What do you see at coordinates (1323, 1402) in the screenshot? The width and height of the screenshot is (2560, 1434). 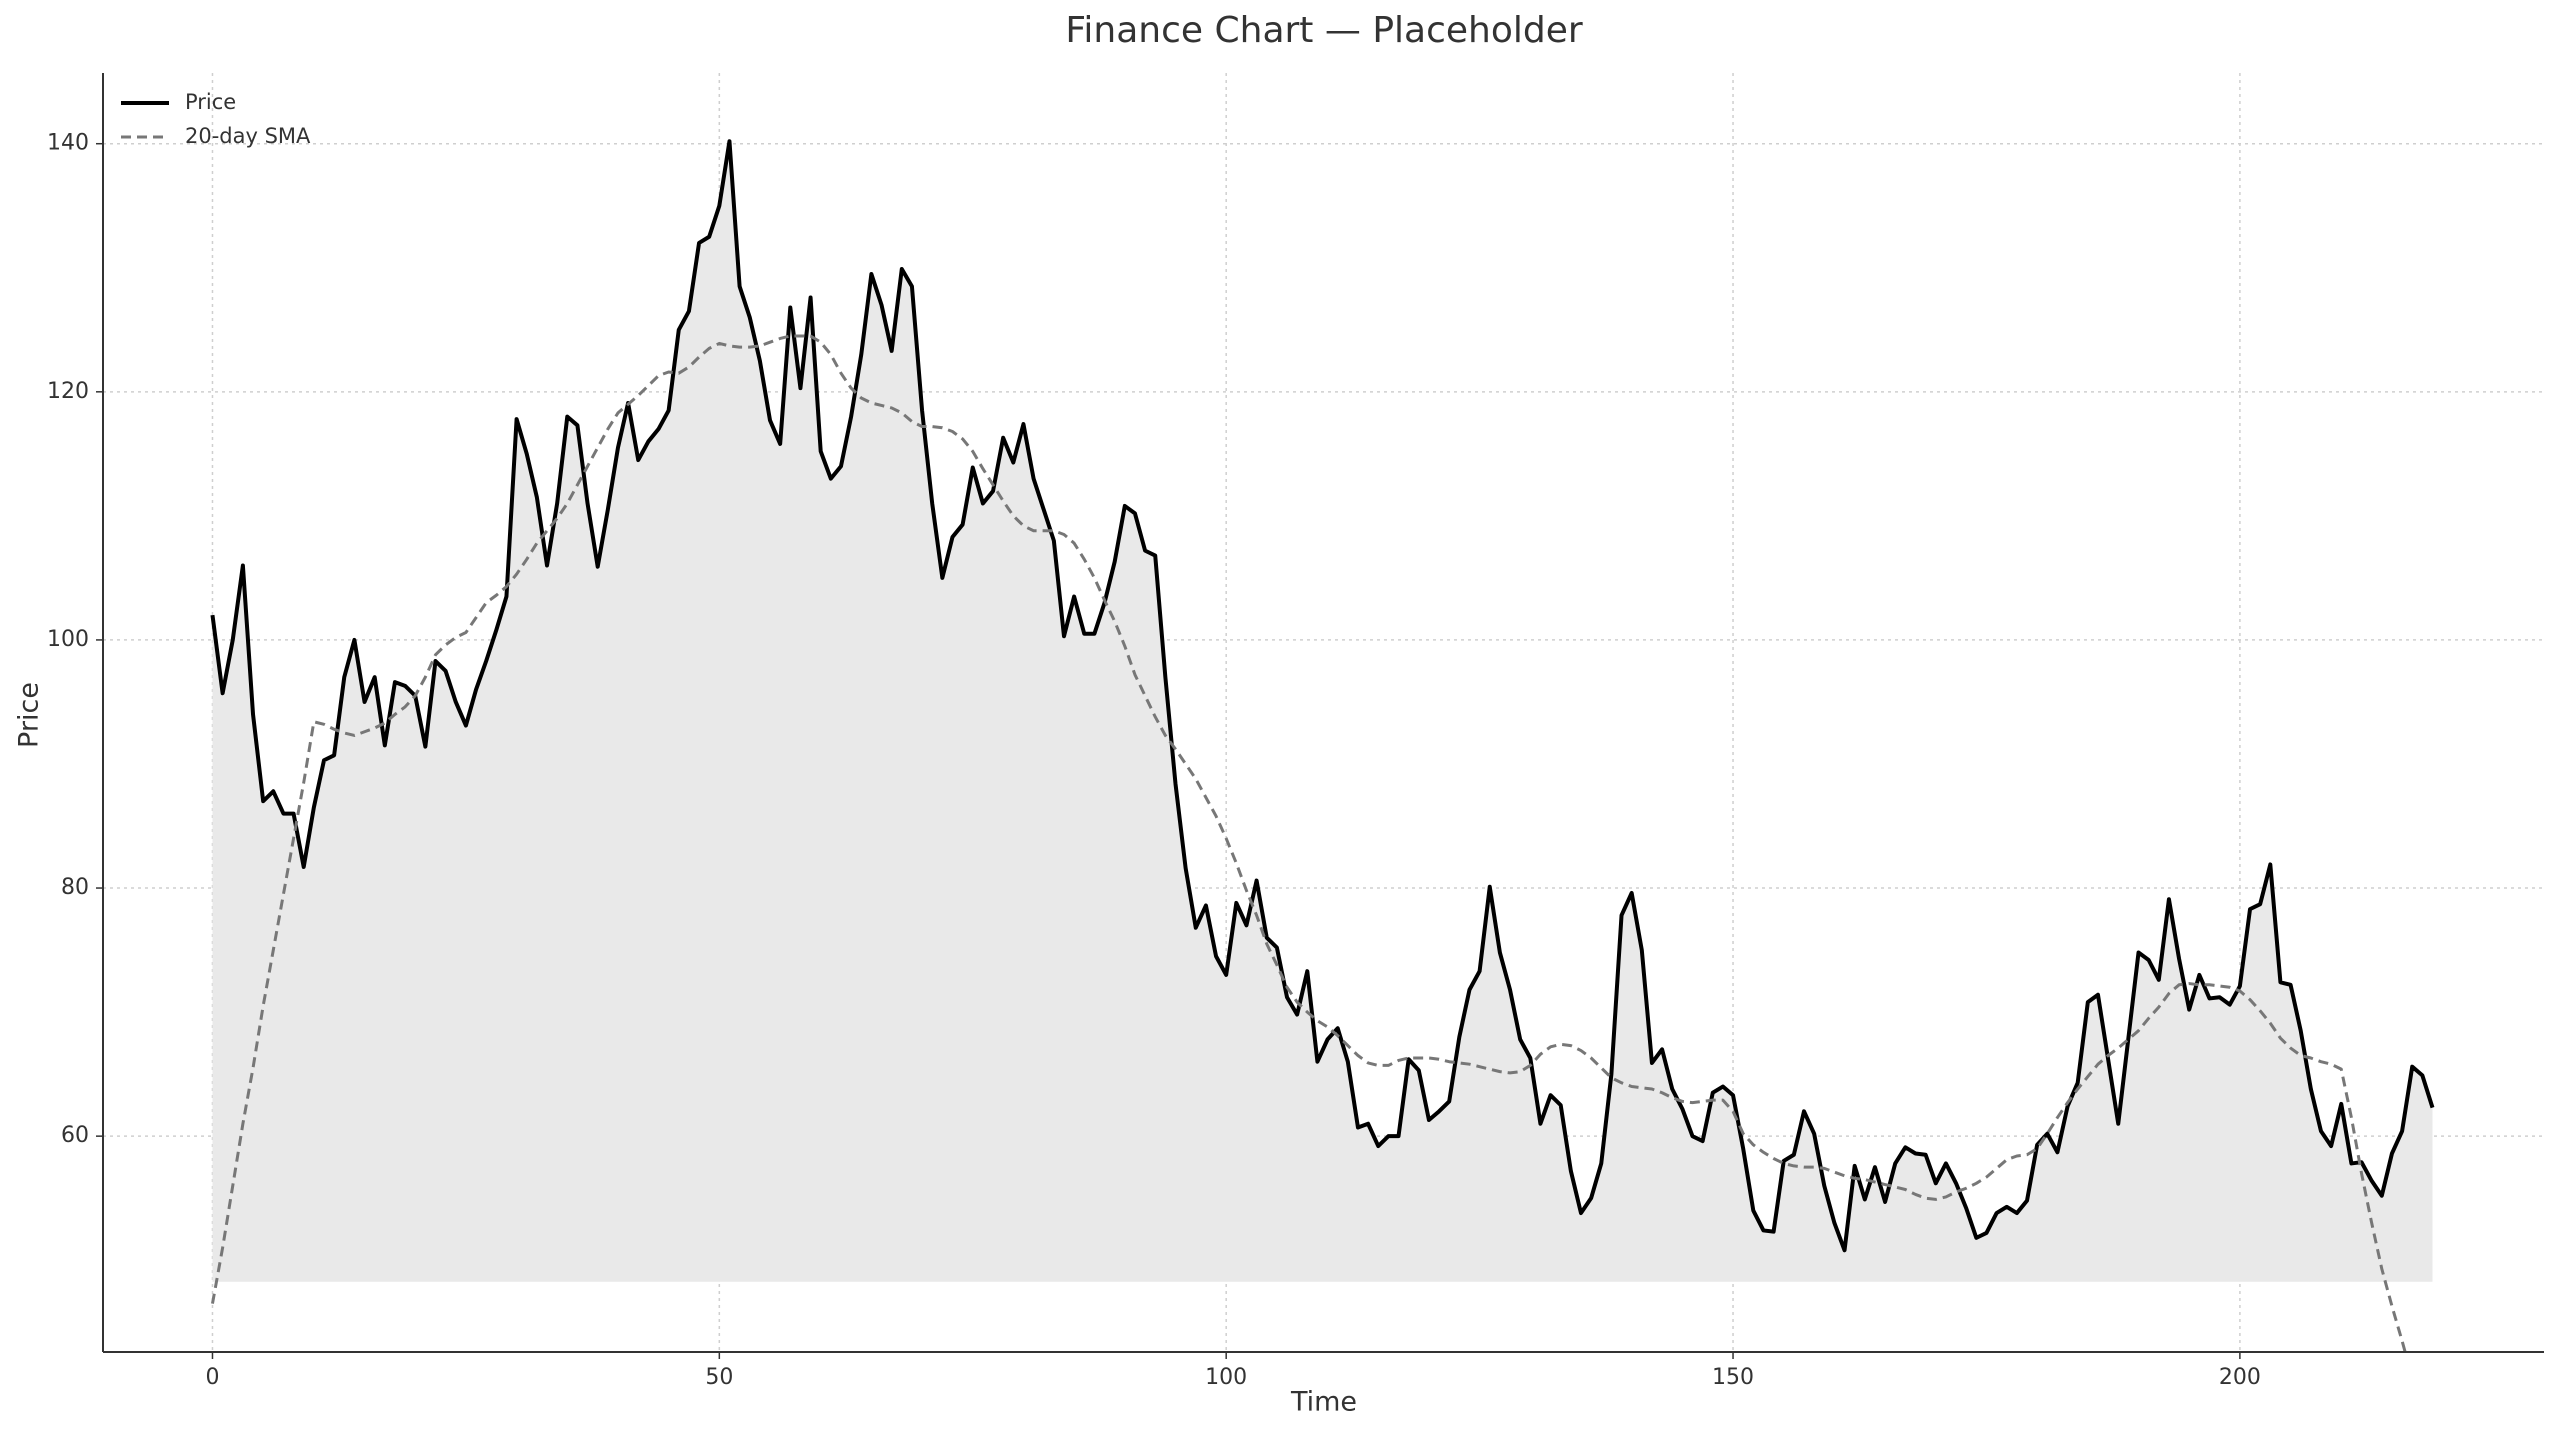 I see `x-axis-label: Time` at bounding box center [1323, 1402].